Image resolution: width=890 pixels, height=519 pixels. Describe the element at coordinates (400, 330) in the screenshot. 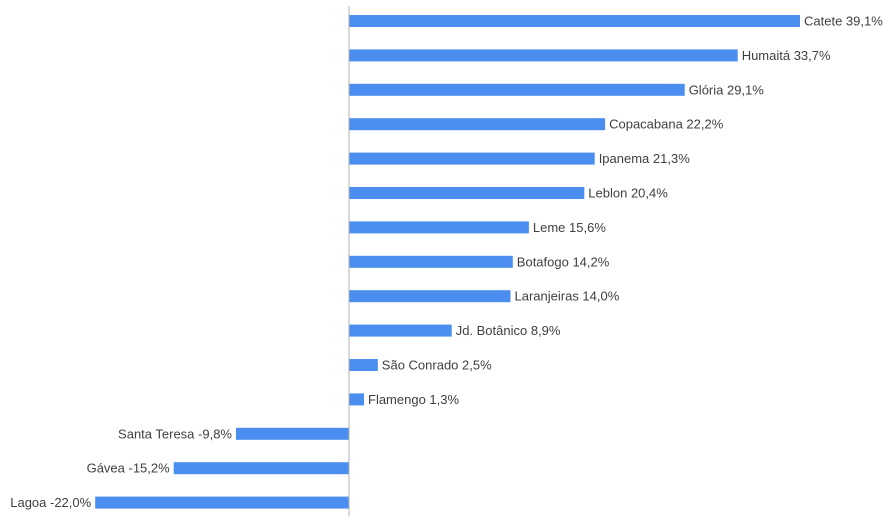

I see `bar-jd-bot-nico` at that location.